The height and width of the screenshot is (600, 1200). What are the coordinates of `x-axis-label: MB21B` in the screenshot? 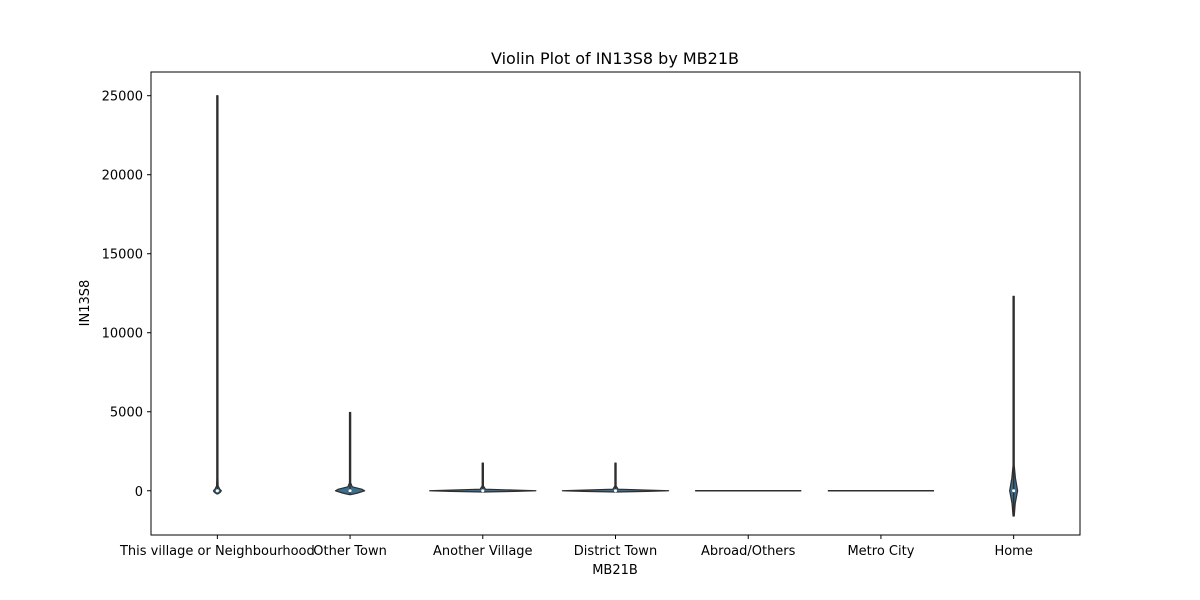 It's located at (615, 570).